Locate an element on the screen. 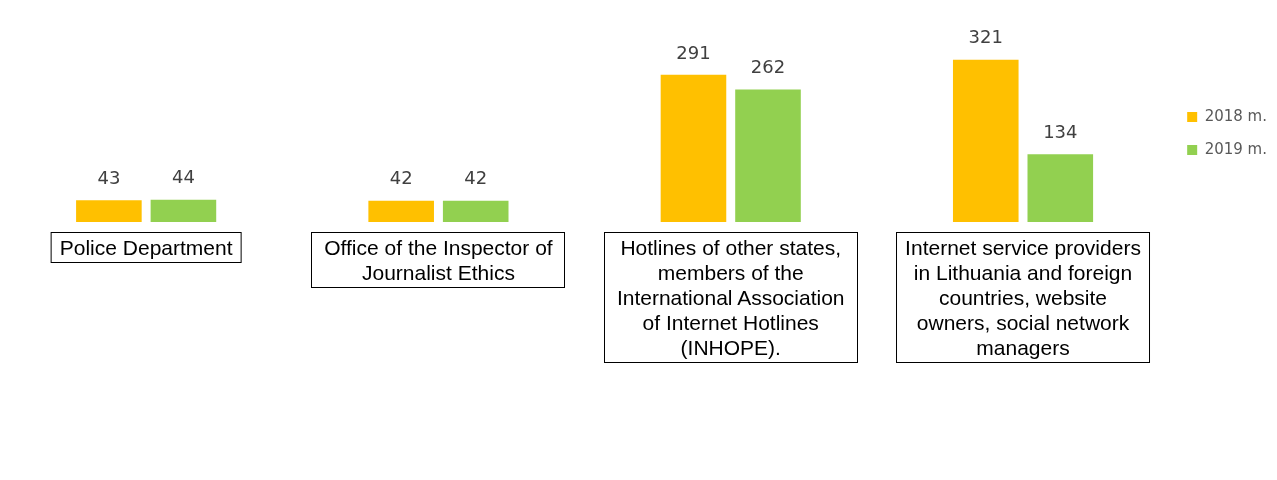  x-tick-label: Hotlines of other states, members of the International Association of Internet Hotlines (INHOPE). is located at coordinates (730, 297).